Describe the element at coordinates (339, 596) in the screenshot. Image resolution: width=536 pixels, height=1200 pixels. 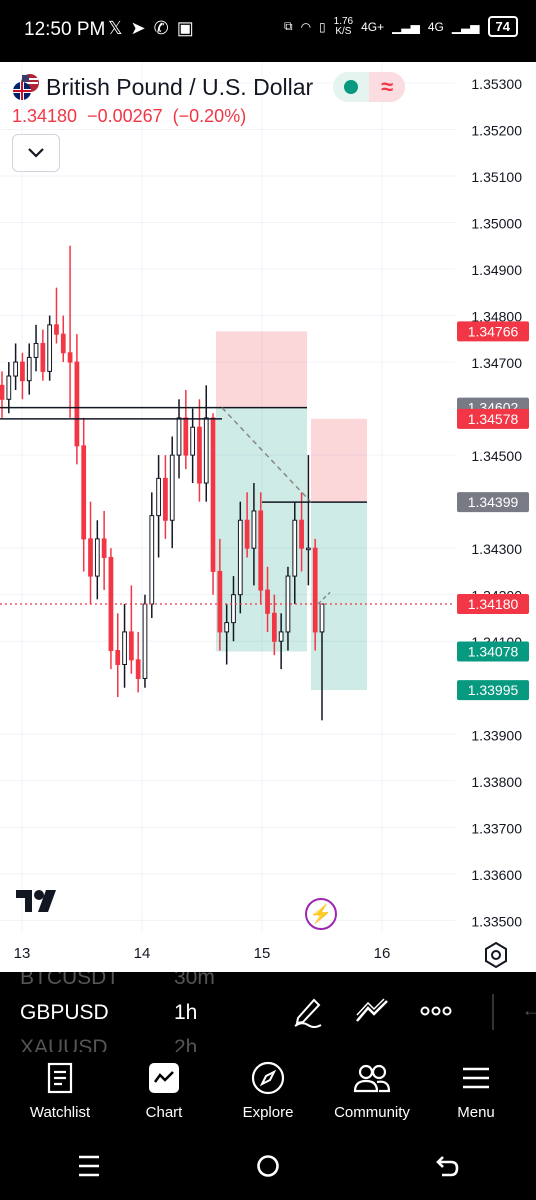
I see `position-target-zone` at that location.